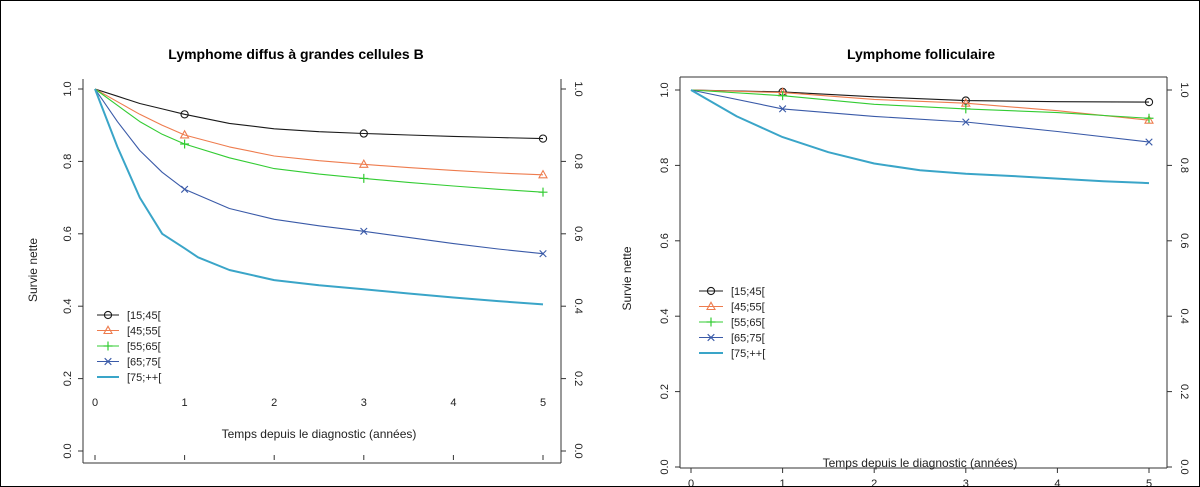 This screenshot has height=487, width=1200. Describe the element at coordinates (68, 161) in the screenshot. I see `y-tick-label-left: 0.8` at that location.